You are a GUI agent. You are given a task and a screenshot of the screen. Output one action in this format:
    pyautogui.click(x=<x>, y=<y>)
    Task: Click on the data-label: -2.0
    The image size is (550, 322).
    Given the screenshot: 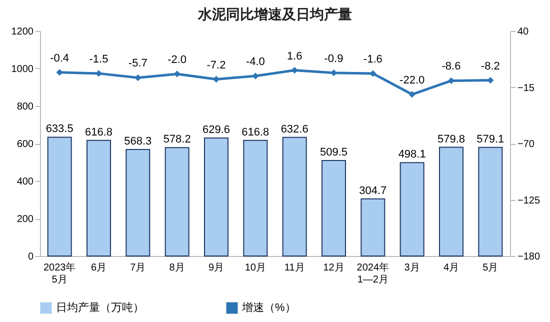 What is the action you would take?
    pyautogui.click(x=177, y=60)
    